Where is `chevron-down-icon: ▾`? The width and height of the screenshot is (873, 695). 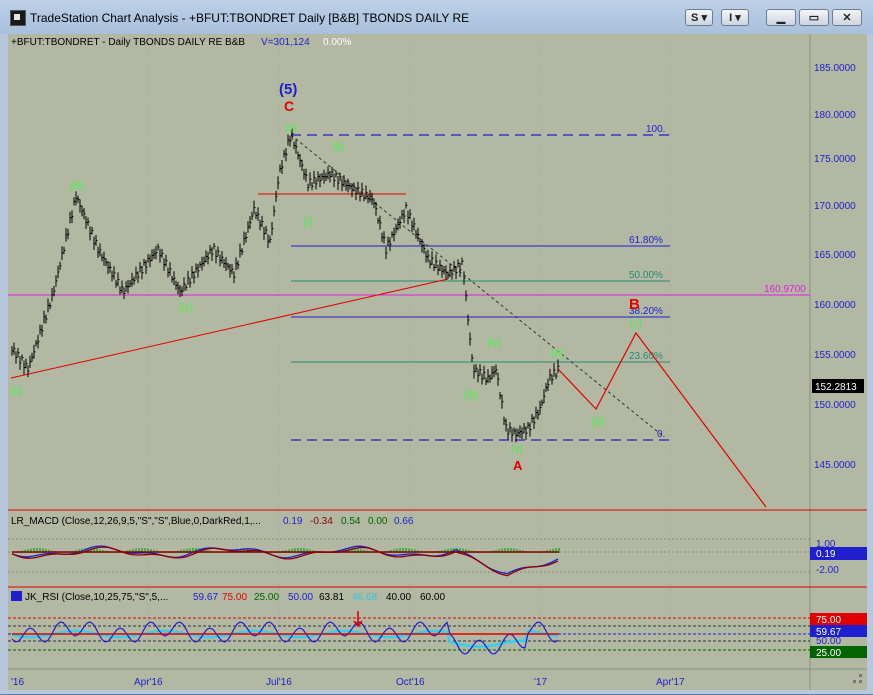
chevron-down-icon: ▾ is located at coordinates (704, 18).